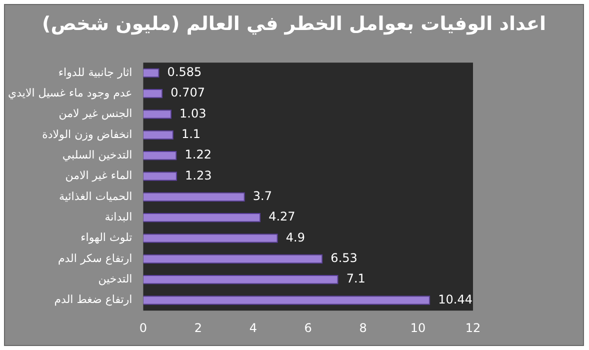 Image resolution: width=589 pixels, height=350 pixels. Describe the element at coordinates (93, 299) in the screenshot. I see `y-tick-label: ارتفاع ضغط الدم` at that location.